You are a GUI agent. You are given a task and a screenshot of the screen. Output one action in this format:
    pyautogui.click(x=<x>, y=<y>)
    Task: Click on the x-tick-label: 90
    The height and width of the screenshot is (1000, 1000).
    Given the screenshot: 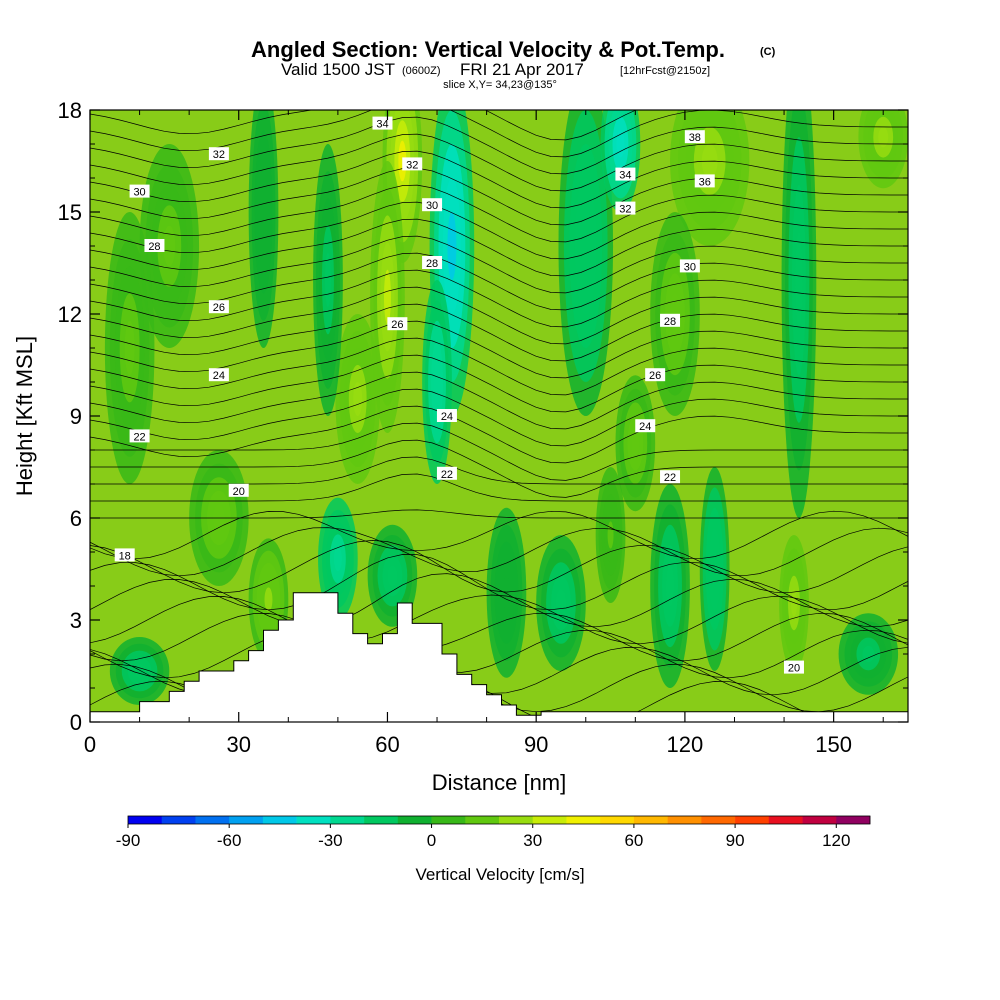 What is the action you would take?
    pyautogui.click(x=536, y=744)
    